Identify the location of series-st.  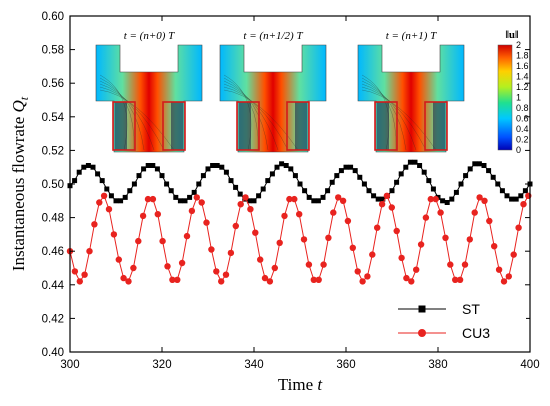
(300, 182).